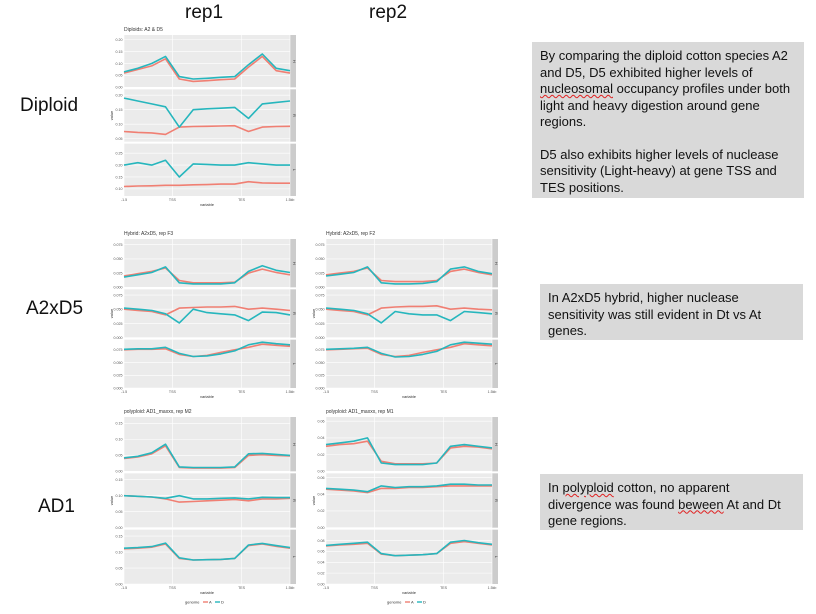 Image resolution: width=816 pixels, height=614 pixels. Describe the element at coordinates (350, 234) in the screenshot. I see `chart-title: Hybrid: A2xD5, rep F2` at that location.